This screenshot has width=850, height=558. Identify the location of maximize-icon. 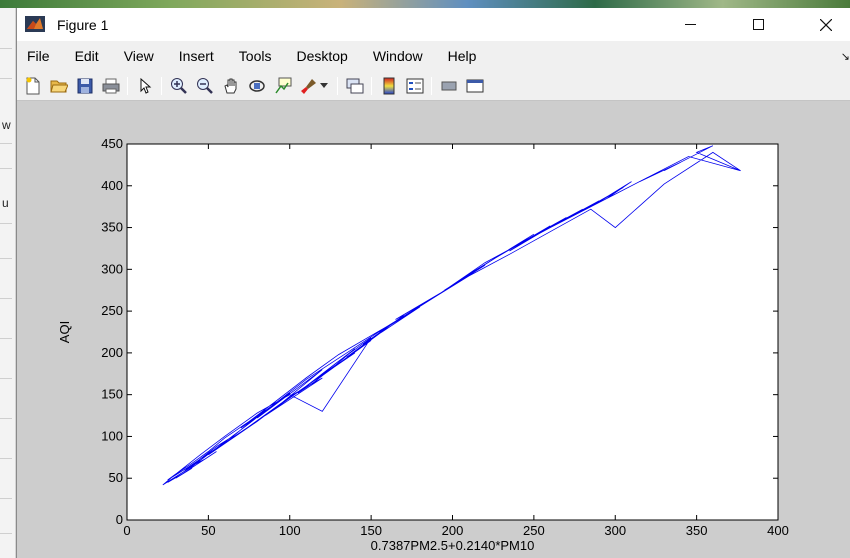
(758, 24).